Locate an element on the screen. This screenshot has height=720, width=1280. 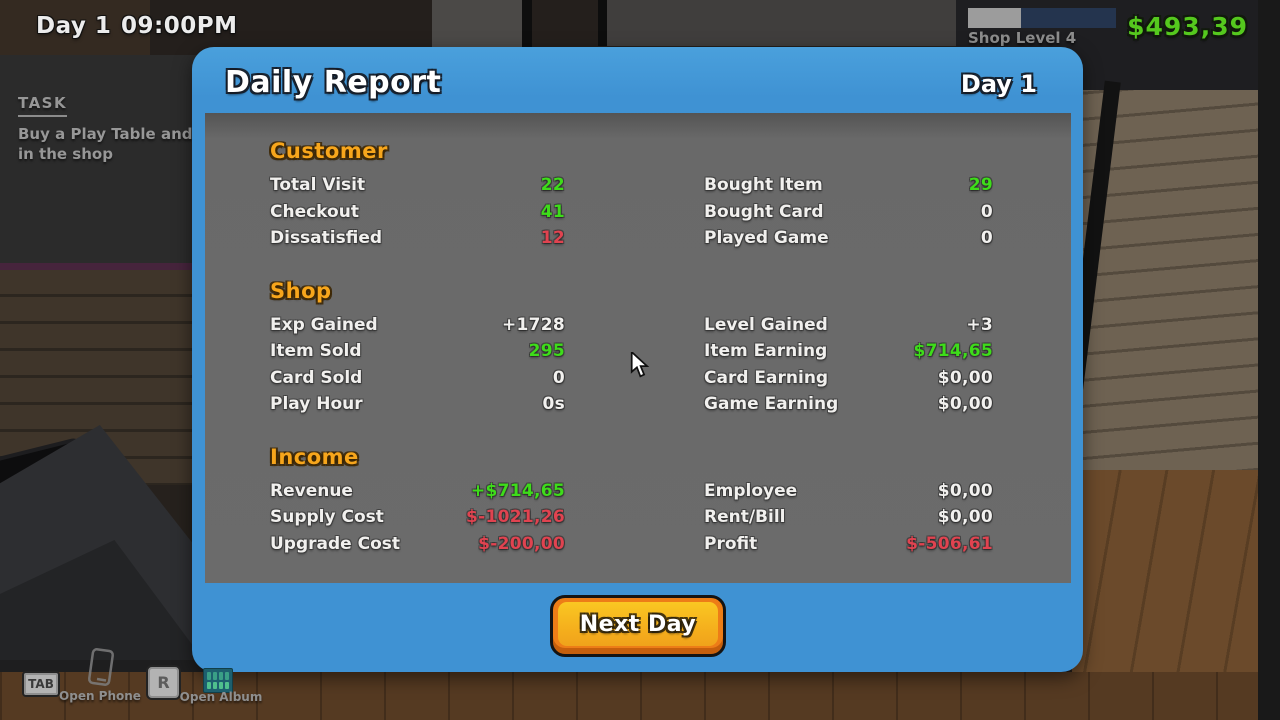
stat-label: Play Hour is located at coordinates (316, 404).